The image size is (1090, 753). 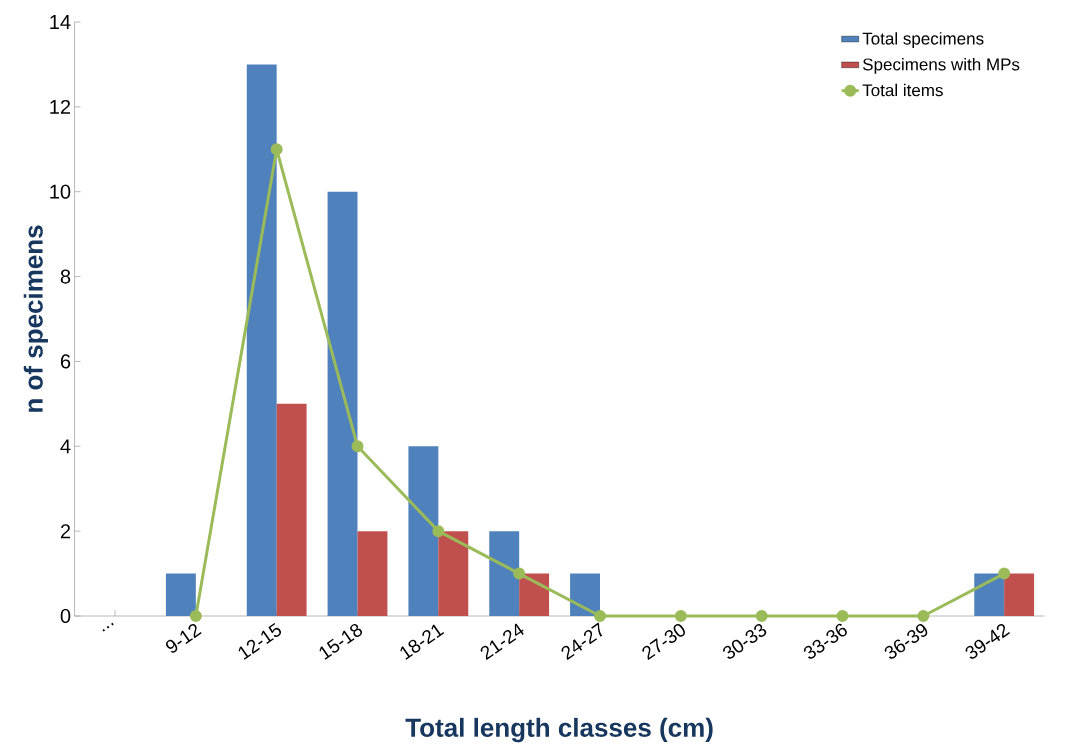 What do you see at coordinates (183, 638) in the screenshot?
I see `x-tick-label: 9-12` at bounding box center [183, 638].